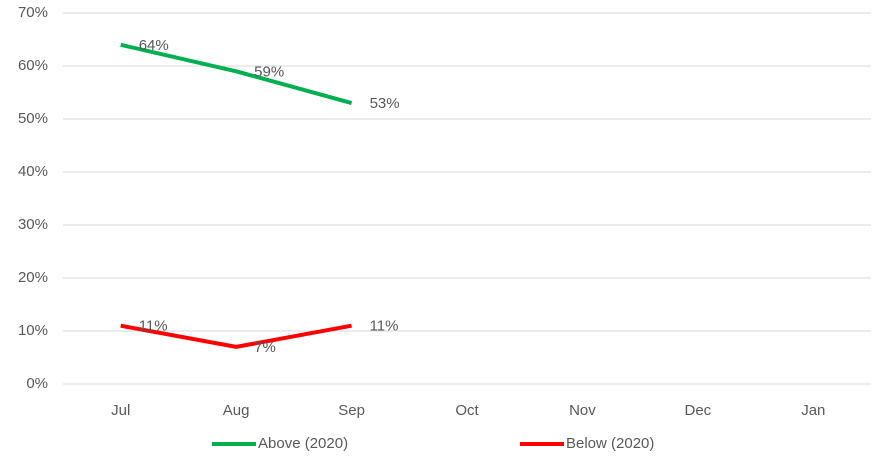  I want to click on x-tick-label: Jul, so click(120, 410).